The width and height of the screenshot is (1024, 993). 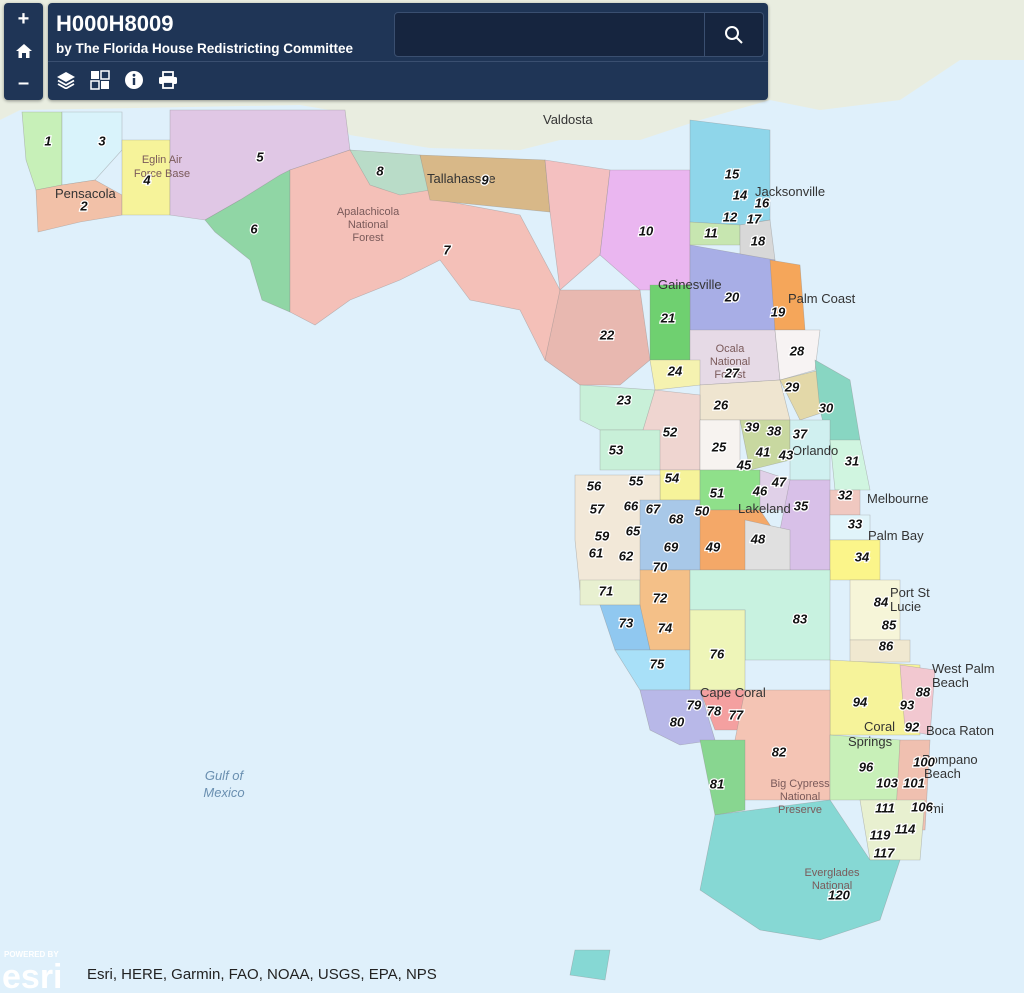 I want to click on district-label-55: 55, so click(x=637, y=481).